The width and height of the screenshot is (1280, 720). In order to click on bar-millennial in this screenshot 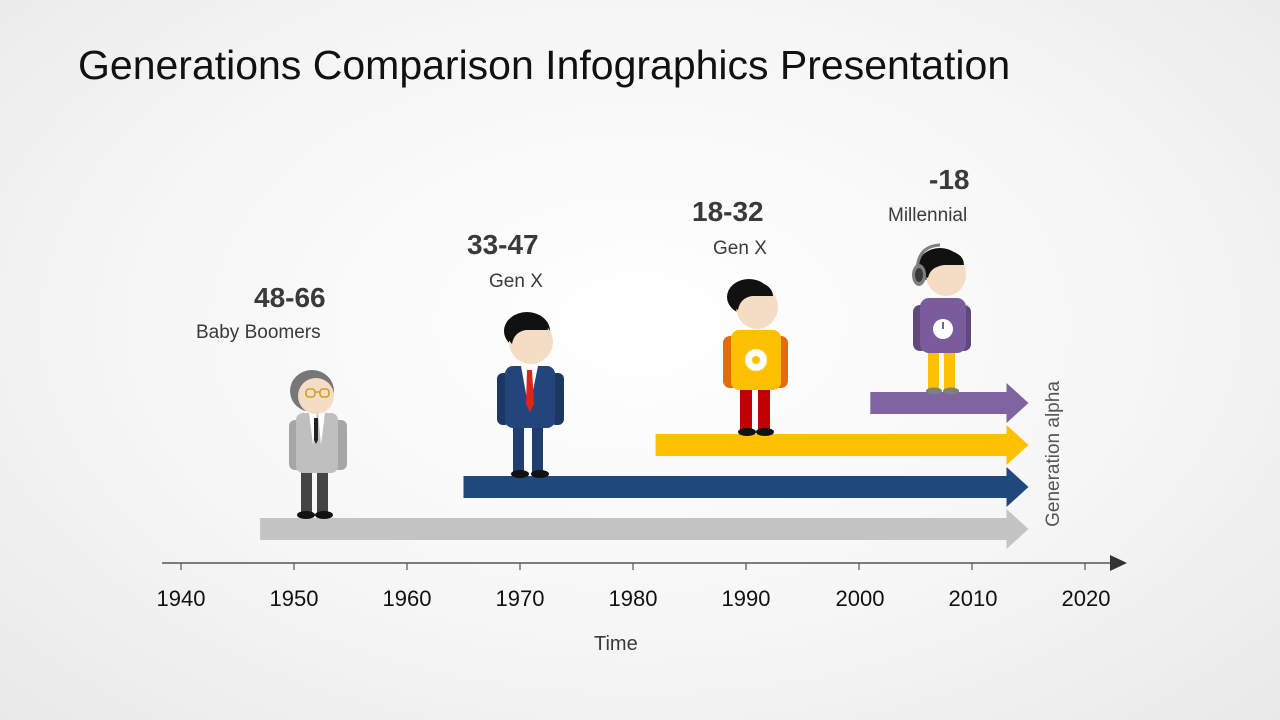, I will do `click(949, 403)`.